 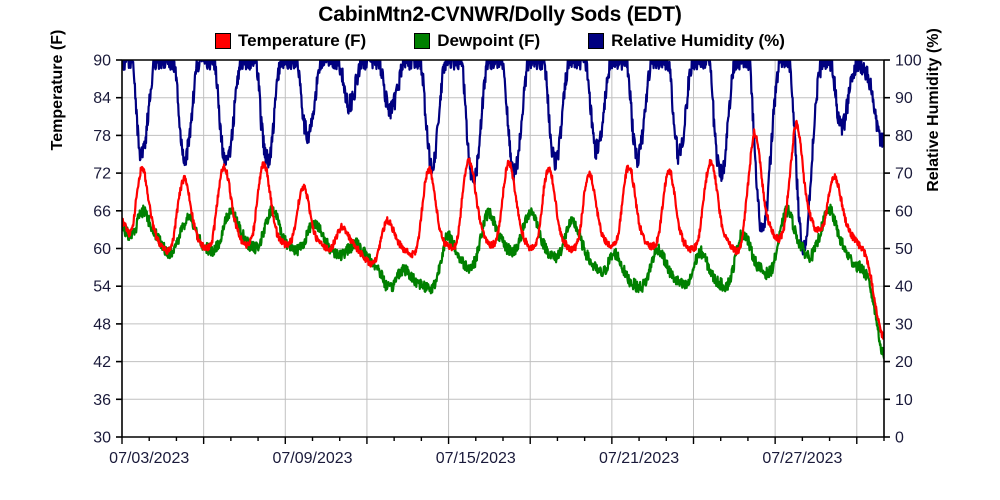 What do you see at coordinates (102, 362) in the screenshot?
I see `y-tick-label-left: 42` at bounding box center [102, 362].